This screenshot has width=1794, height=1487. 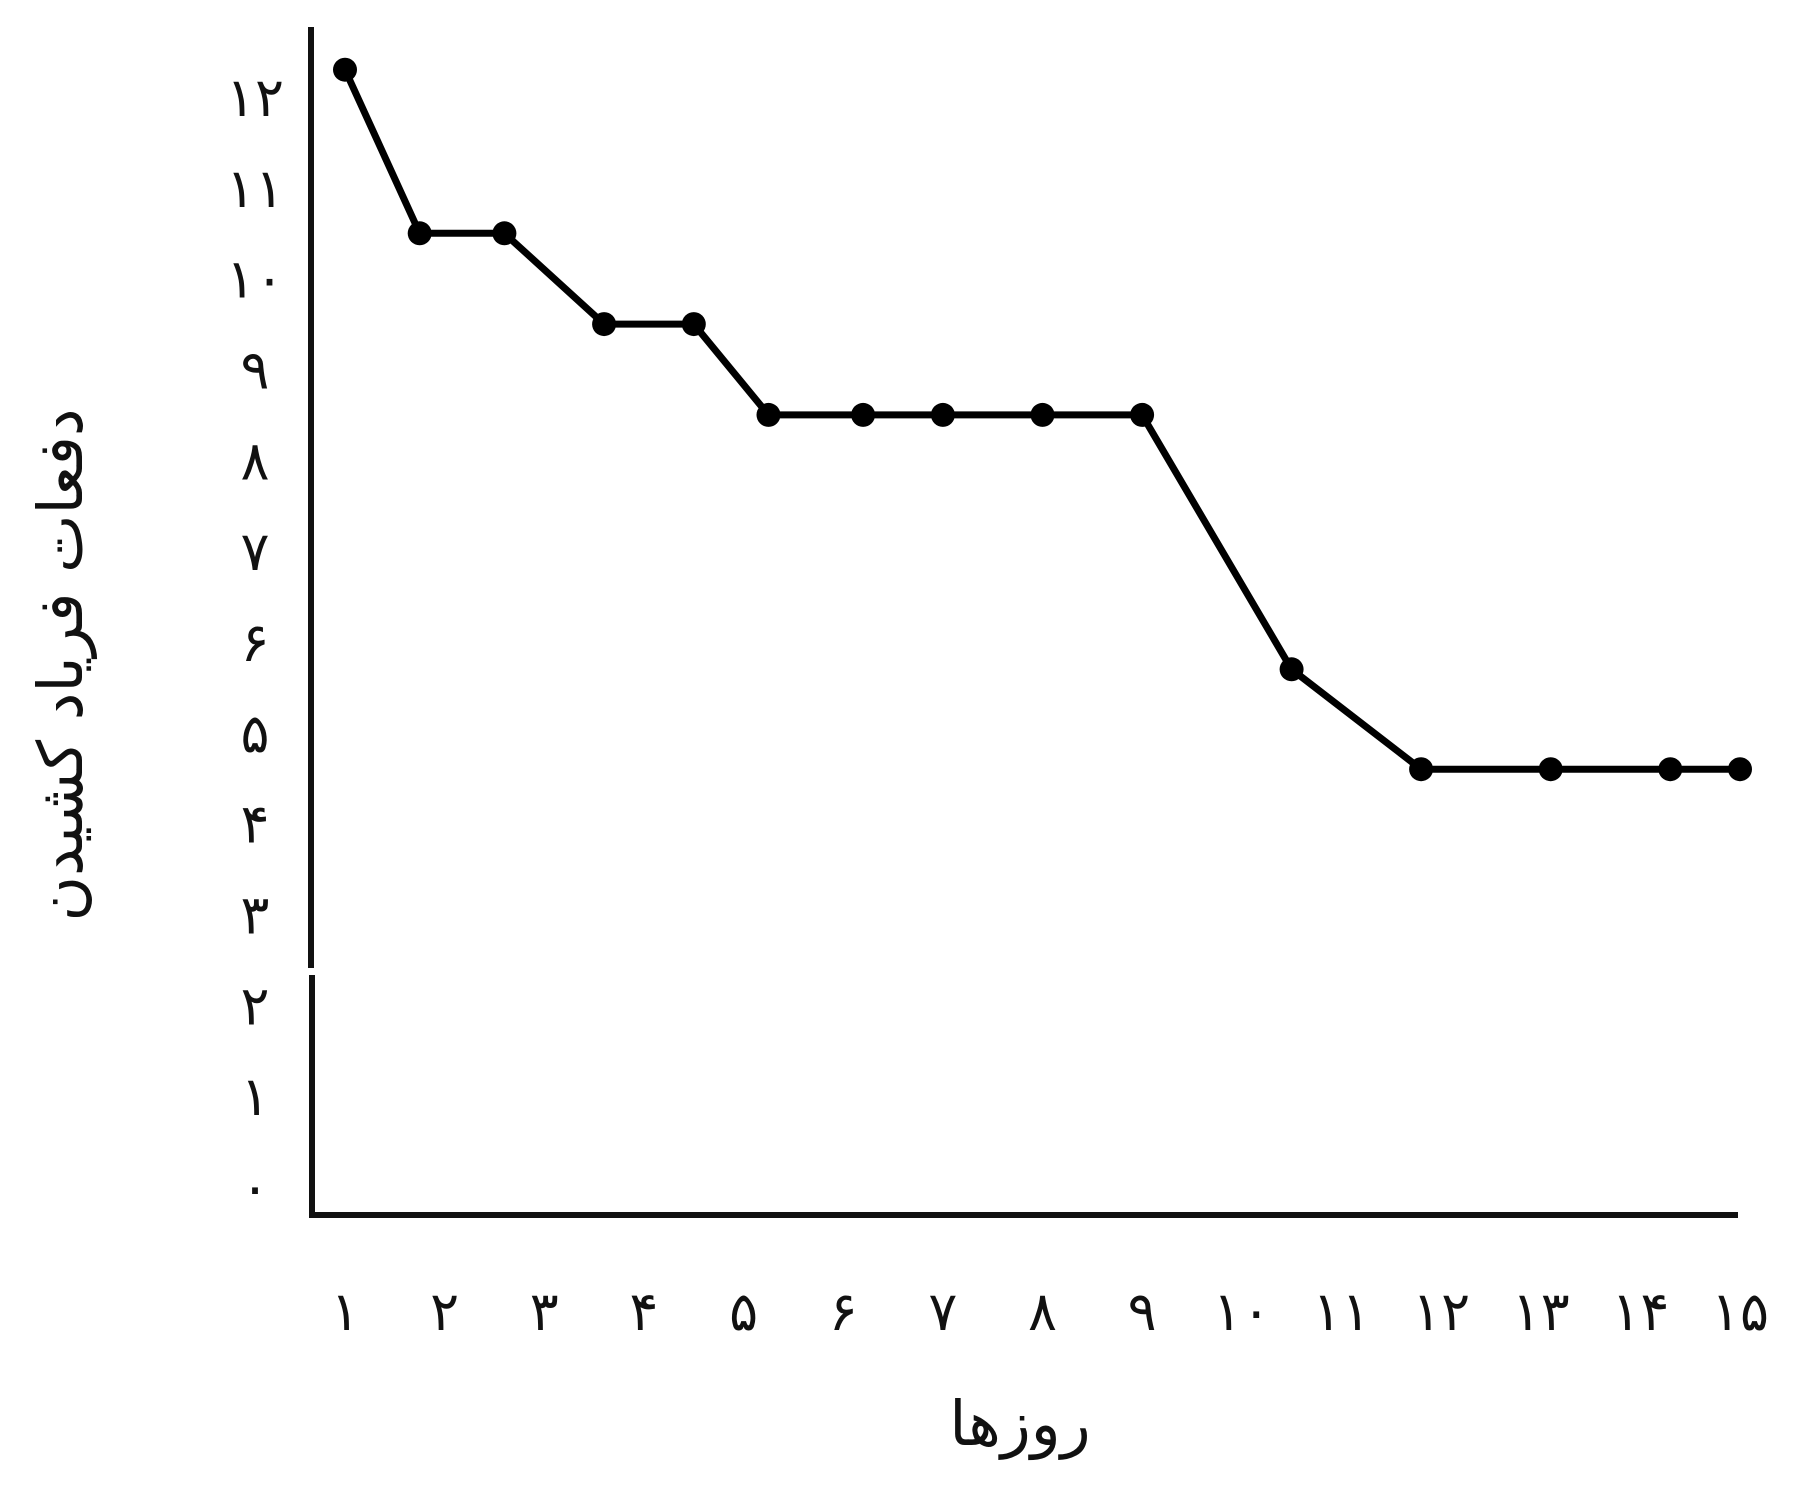 I want to click on x-tick-label: ۸, so click(x=1042, y=1311).